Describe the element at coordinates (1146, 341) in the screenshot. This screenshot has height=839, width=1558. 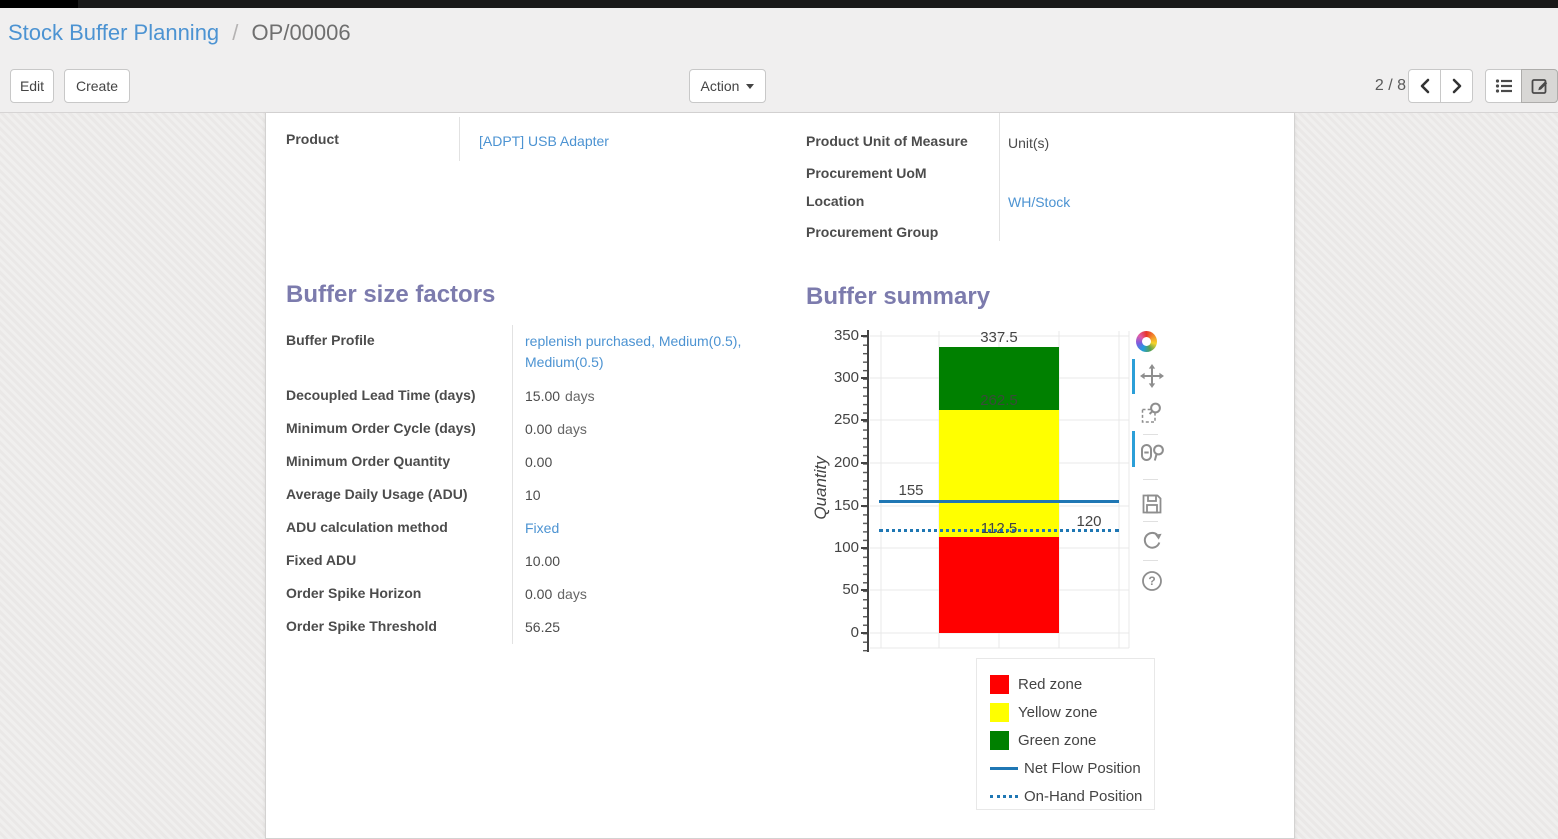
I see `plotly-logo-icon` at that location.